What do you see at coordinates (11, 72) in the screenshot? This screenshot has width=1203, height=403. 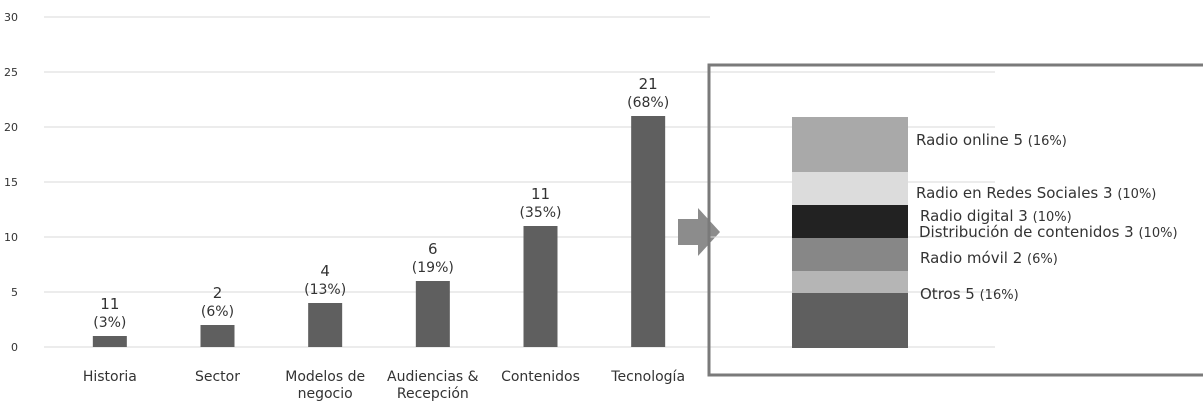 I see `y-tick-label: 25` at bounding box center [11, 72].